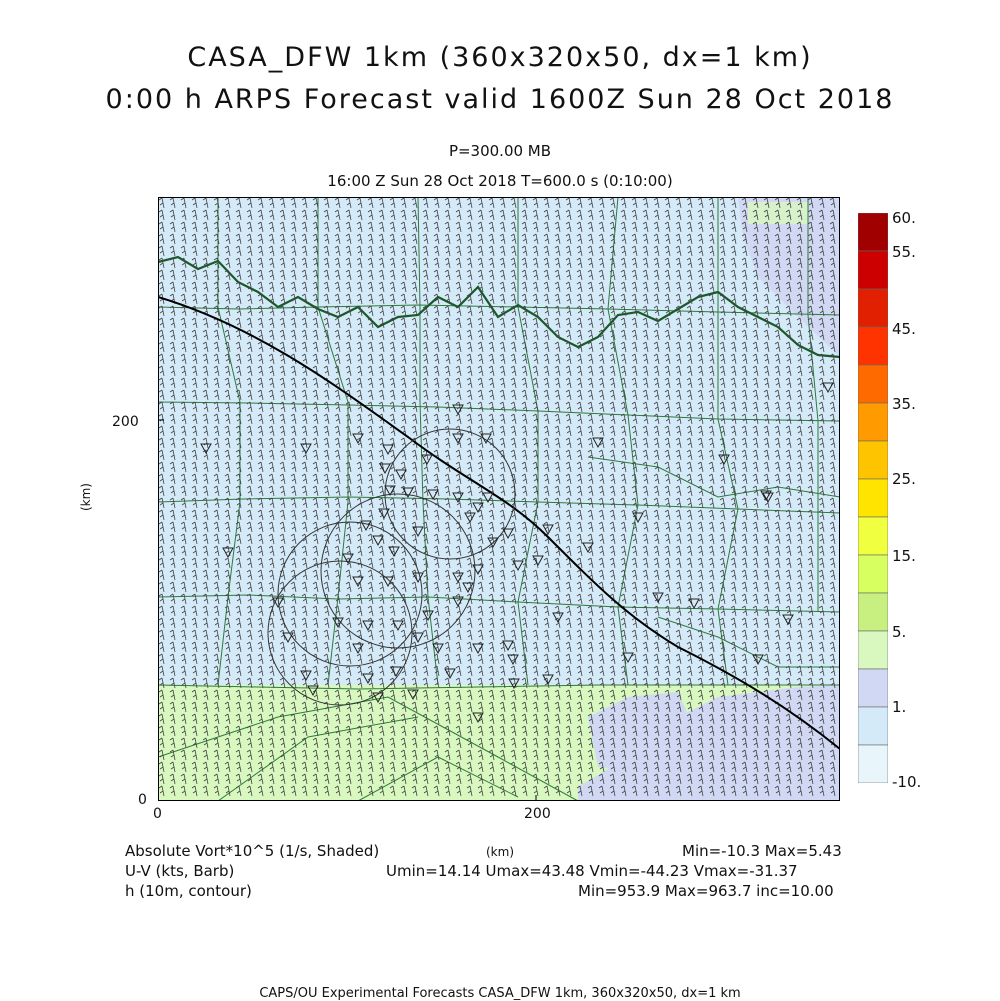 The width and height of the screenshot is (1000, 1001). What do you see at coordinates (873, 346) in the screenshot?
I see `colorbar-swatch` at bounding box center [873, 346].